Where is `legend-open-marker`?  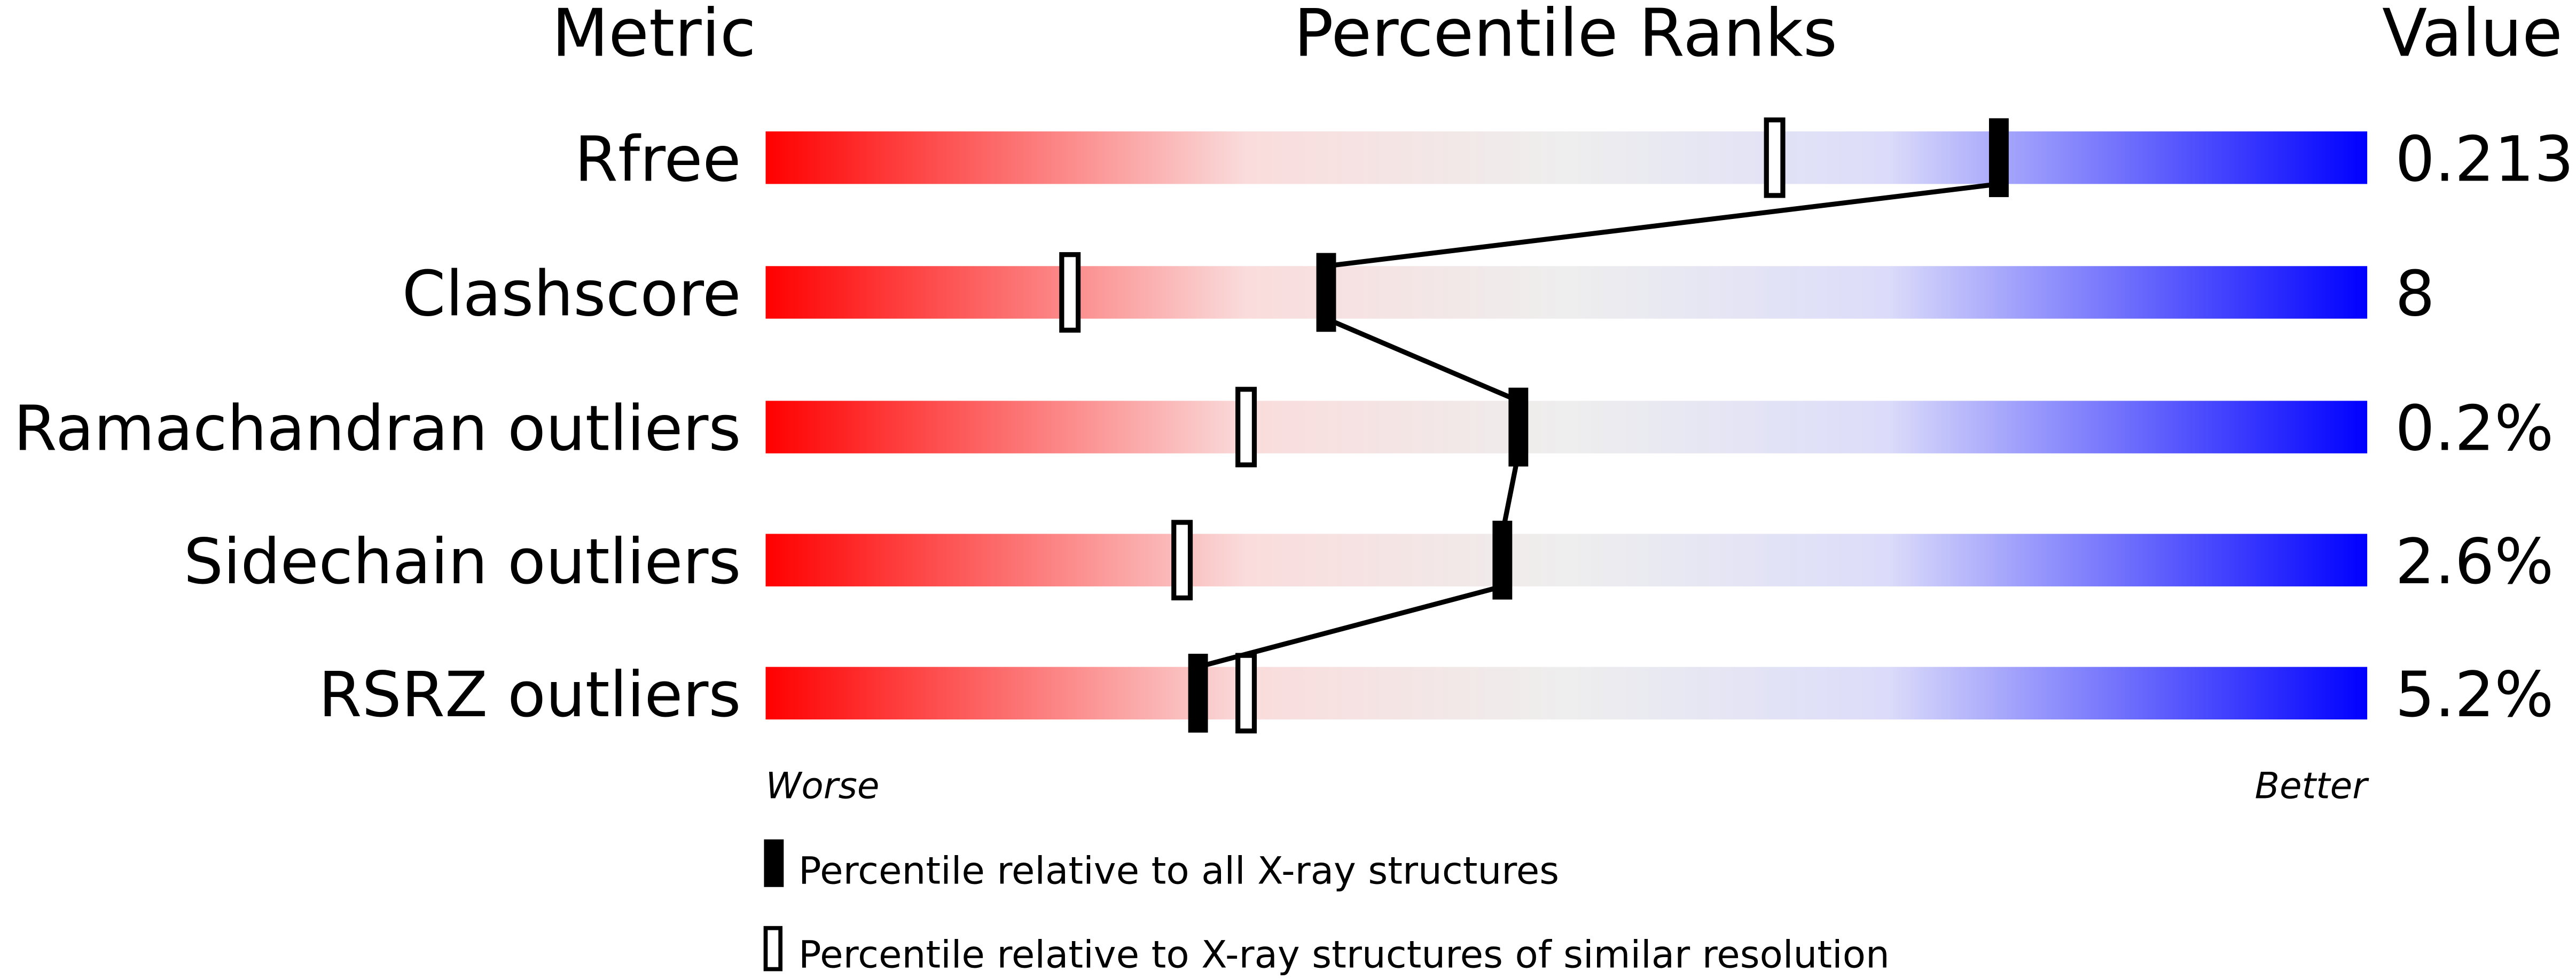 legend-open-marker is located at coordinates (773, 949).